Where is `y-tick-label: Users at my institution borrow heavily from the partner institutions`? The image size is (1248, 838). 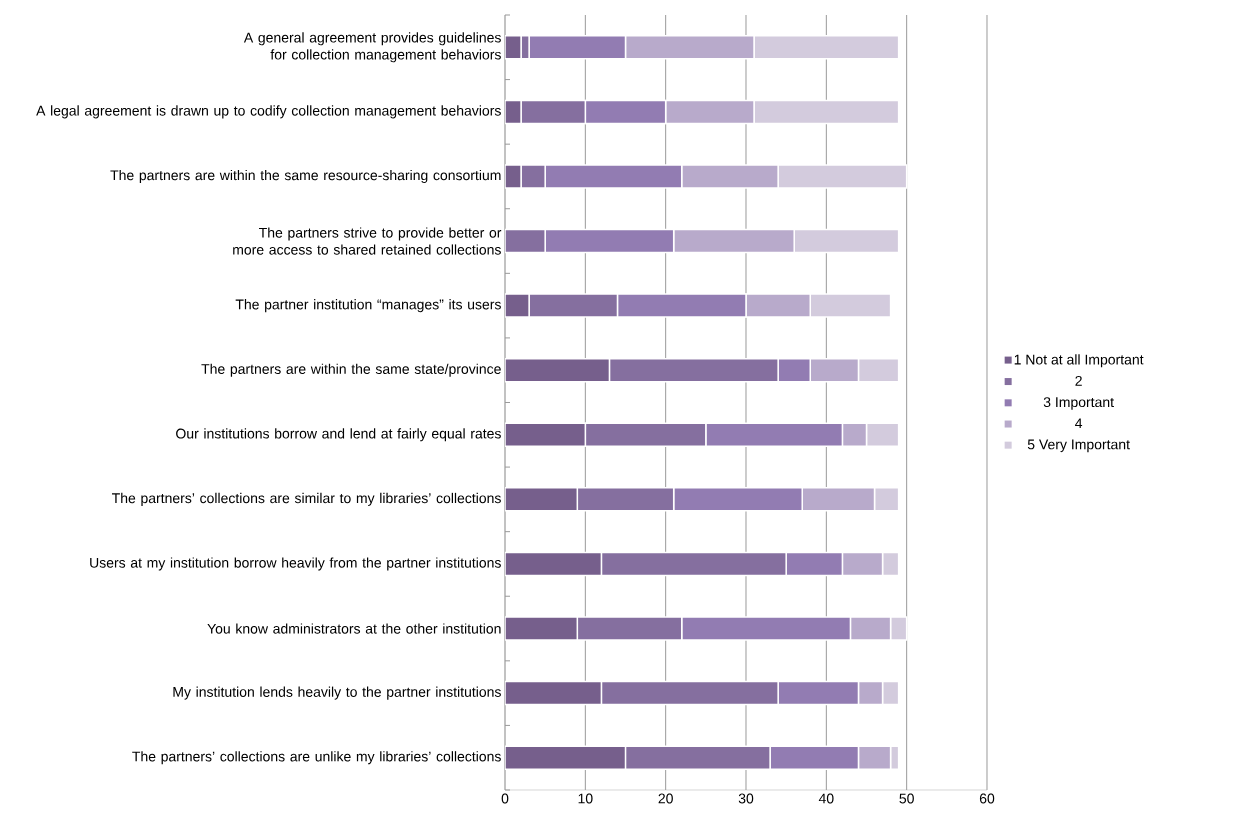 y-tick-label: Users at my institution borrow heavily from the partner institutions is located at coordinates (295, 564).